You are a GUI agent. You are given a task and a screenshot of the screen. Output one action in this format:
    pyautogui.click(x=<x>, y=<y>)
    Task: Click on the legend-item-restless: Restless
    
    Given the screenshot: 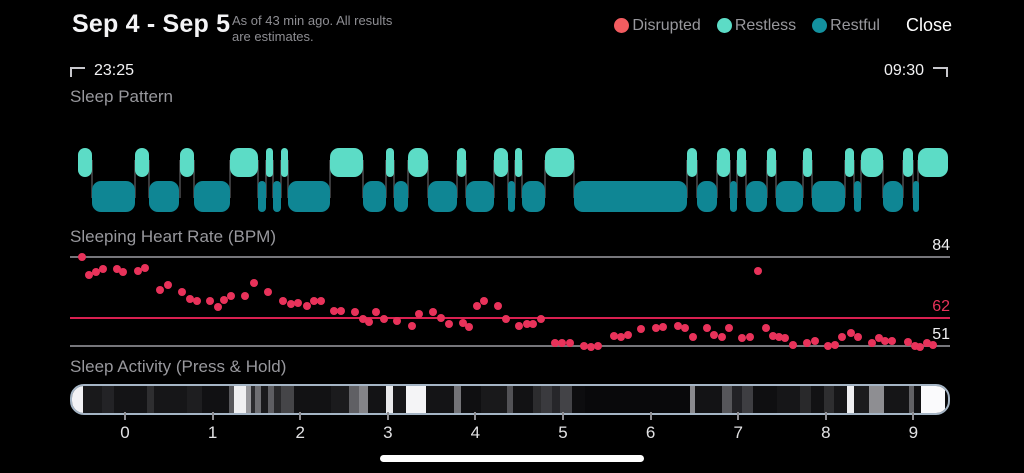 What is the action you would take?
    pyautogui.click(x=756, y=26)
    